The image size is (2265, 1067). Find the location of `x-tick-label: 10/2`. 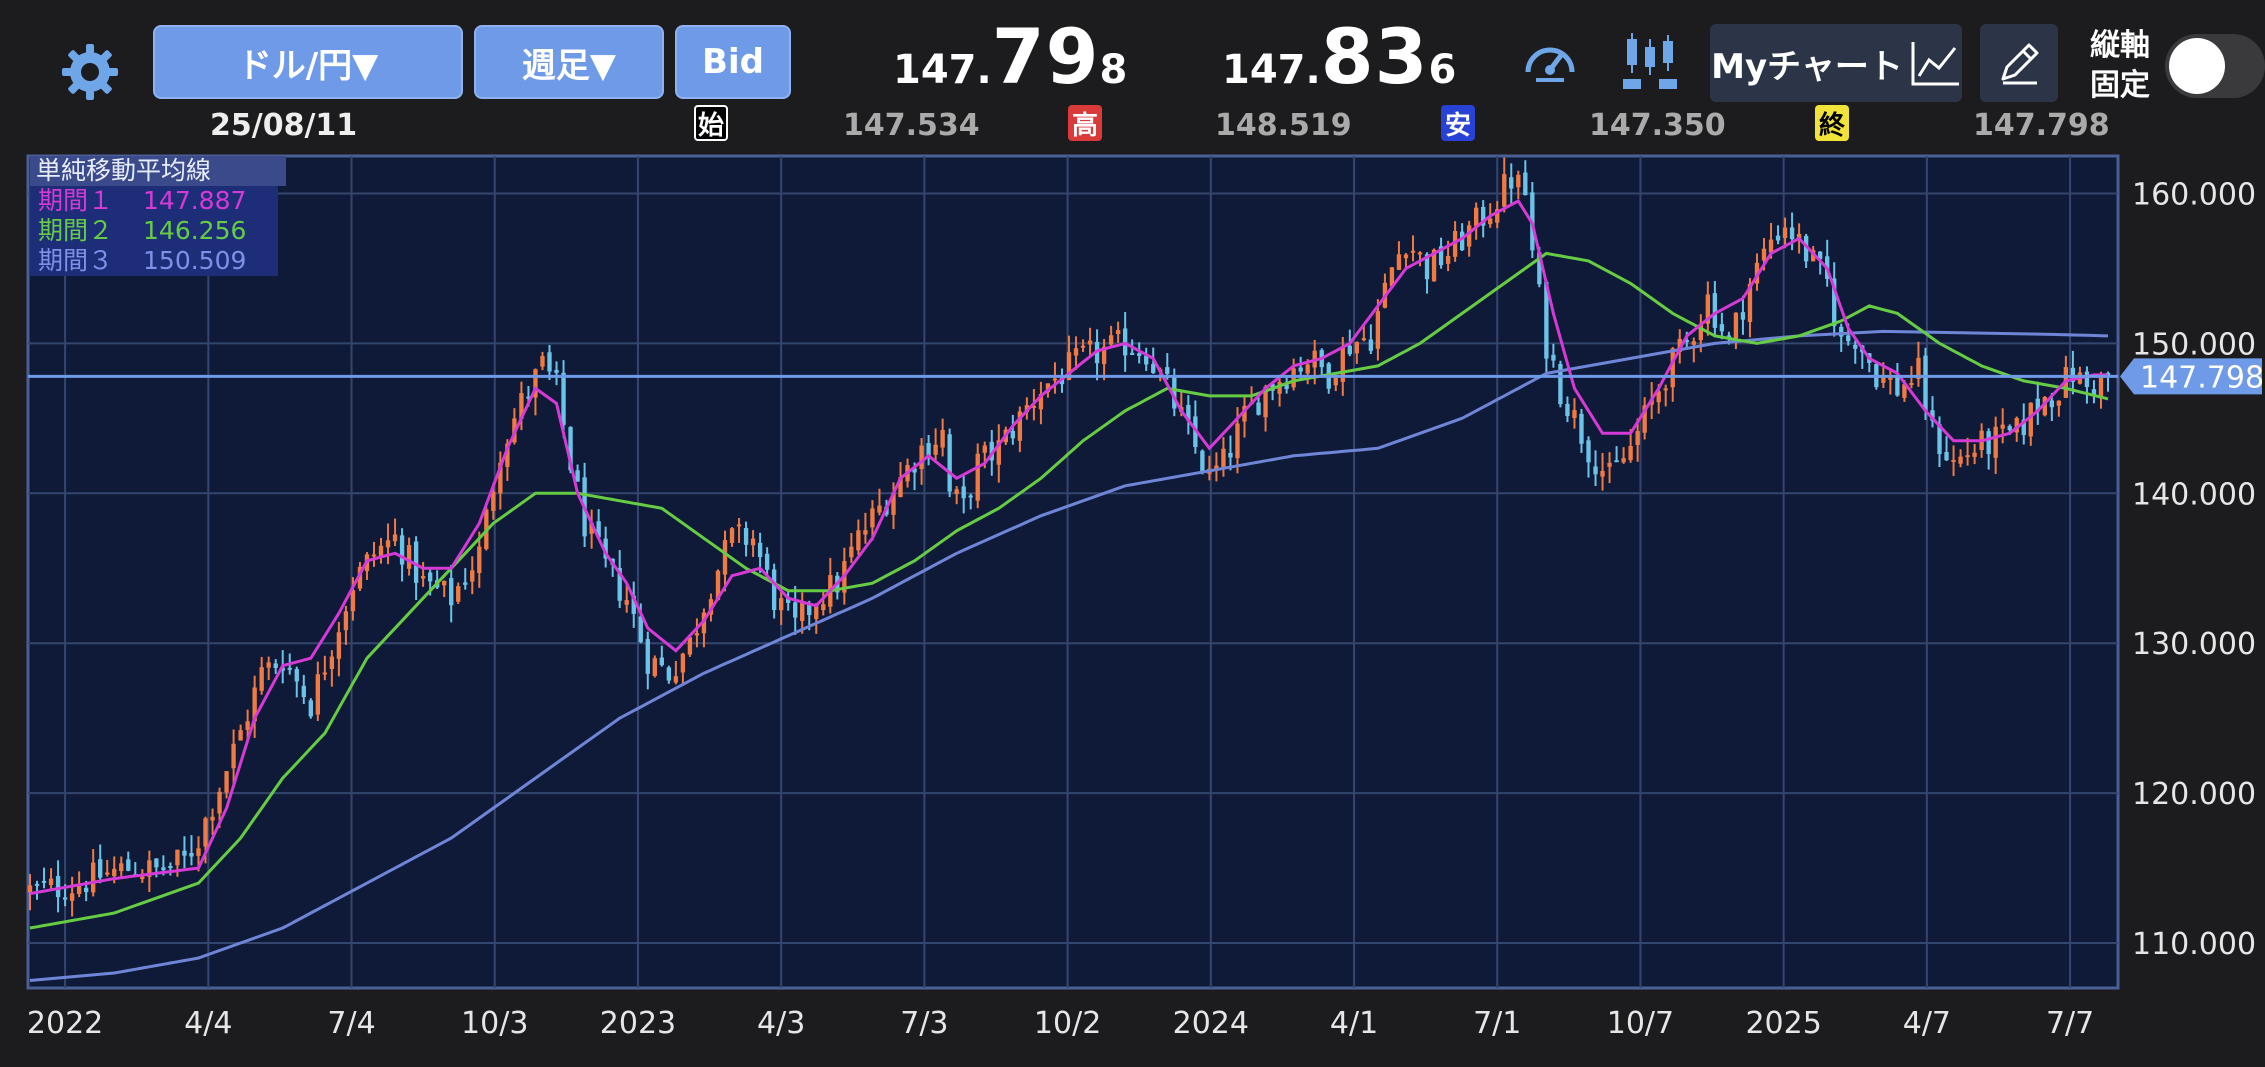

x-tick-label: 10/2 is located at coordinates (1067, 1023).